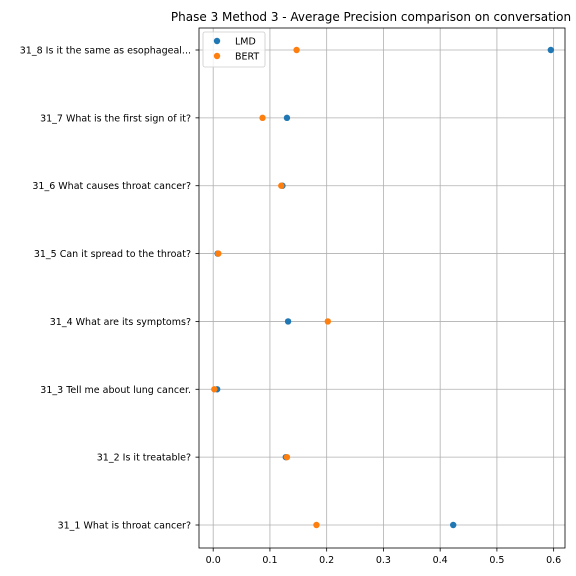 The image size is (576, 576). What do you see at coordinates (269, 560) in the screenshot?
I see `x-tick-label: 0.1` at bounding box center [269, 560].